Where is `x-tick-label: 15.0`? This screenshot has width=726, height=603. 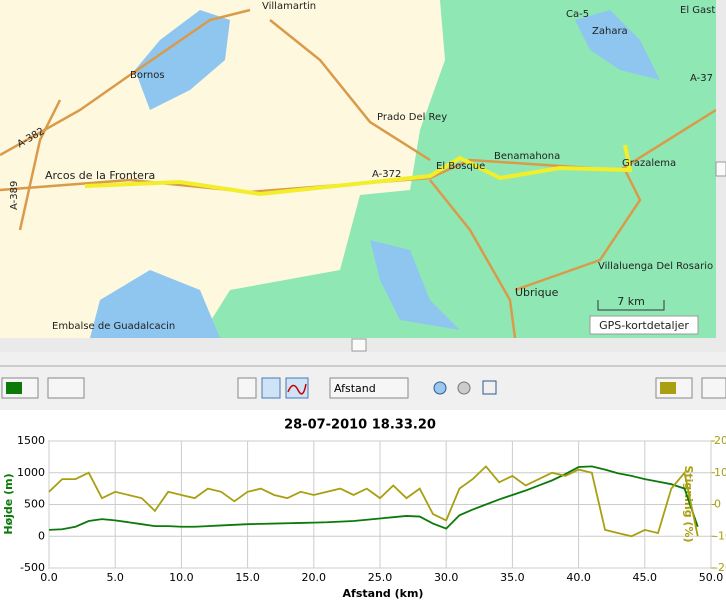 x-tick-label: 15.0 is located at coordinates (247, 577).